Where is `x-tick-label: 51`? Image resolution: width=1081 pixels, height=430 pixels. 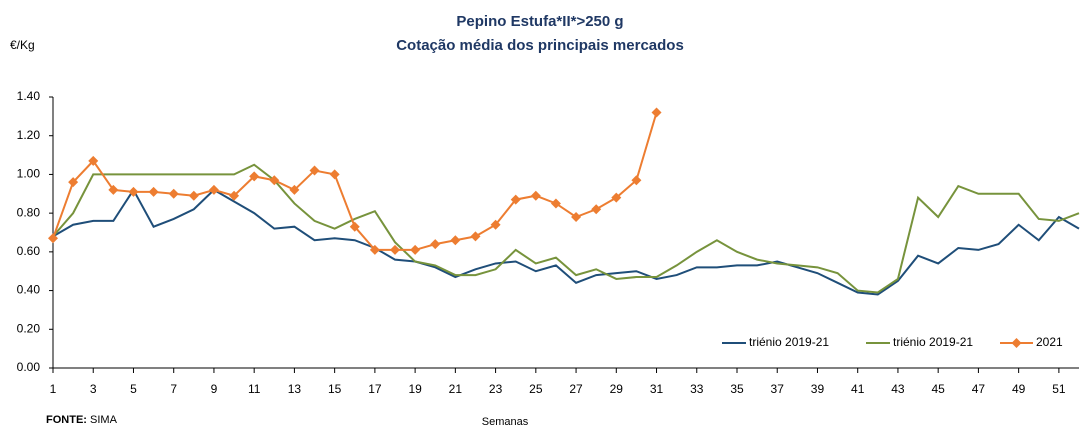 x-tick-label: 51 is located at coordinates (1059, 389).